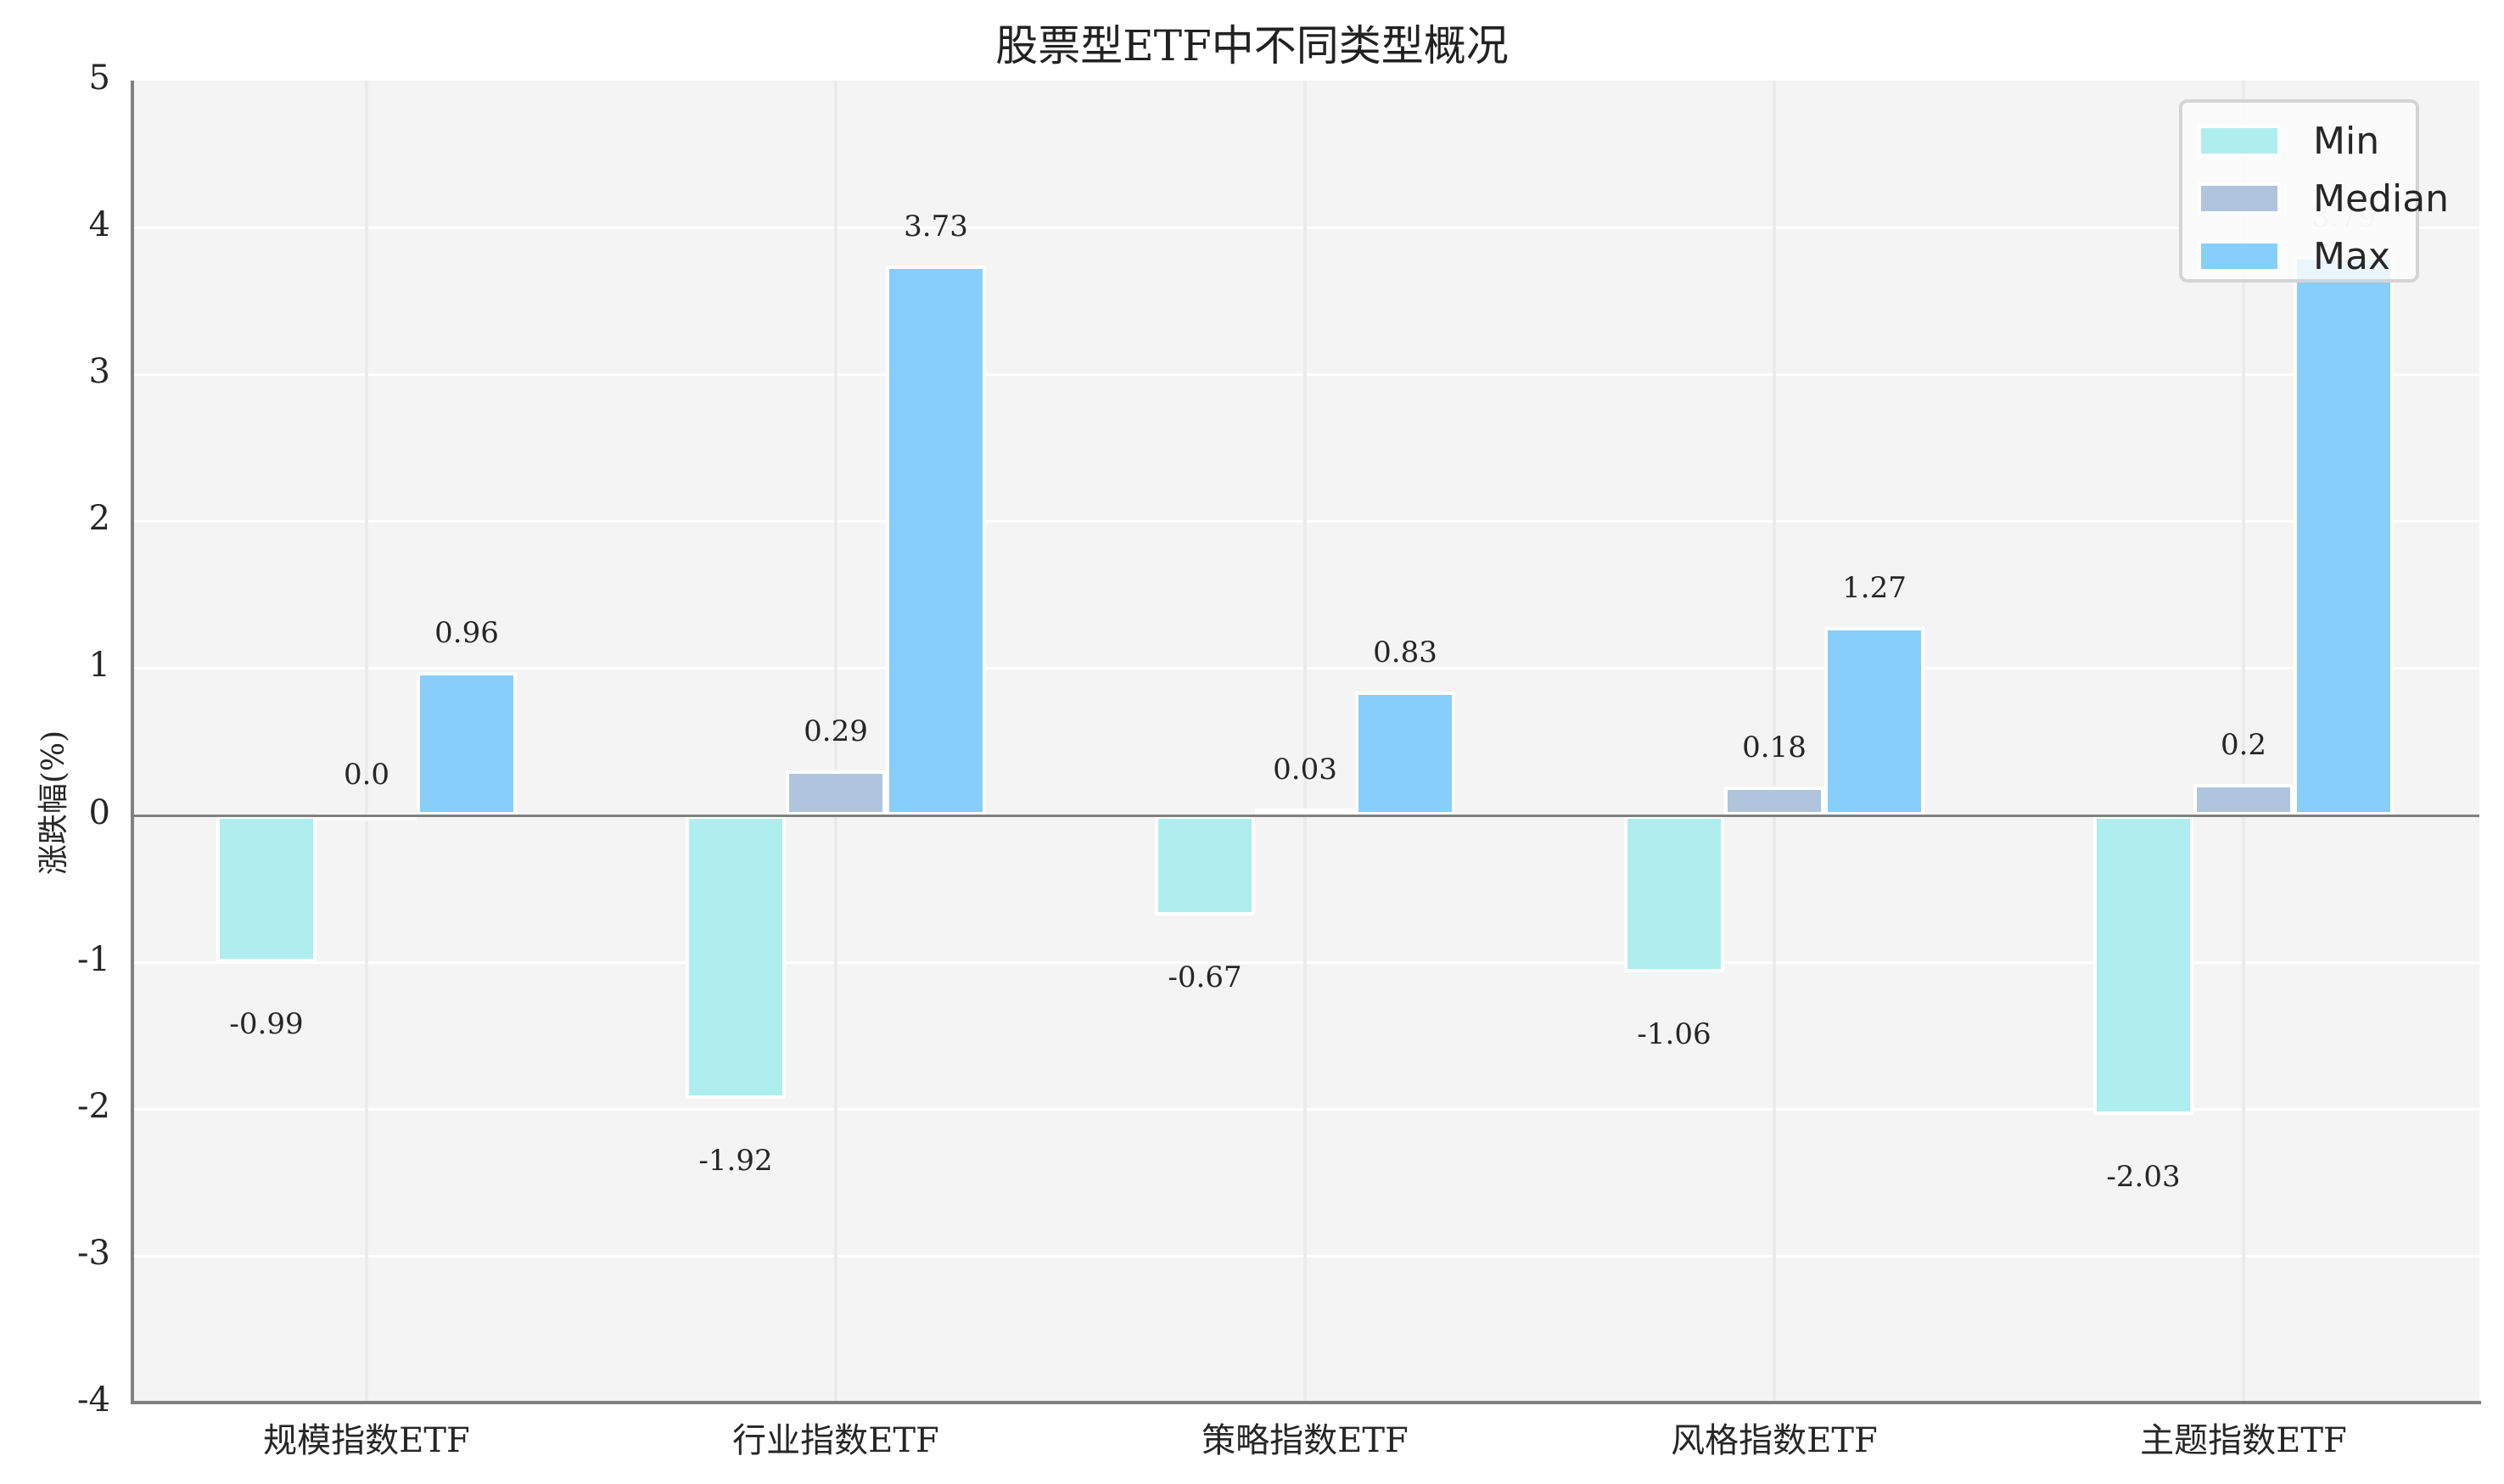 The width and height of the screenshot is (2504, 1484). What do you see at coordinates (366, 774) in the screenshot?
I see `value-label: 0.0` at bounding box center [366, 774].